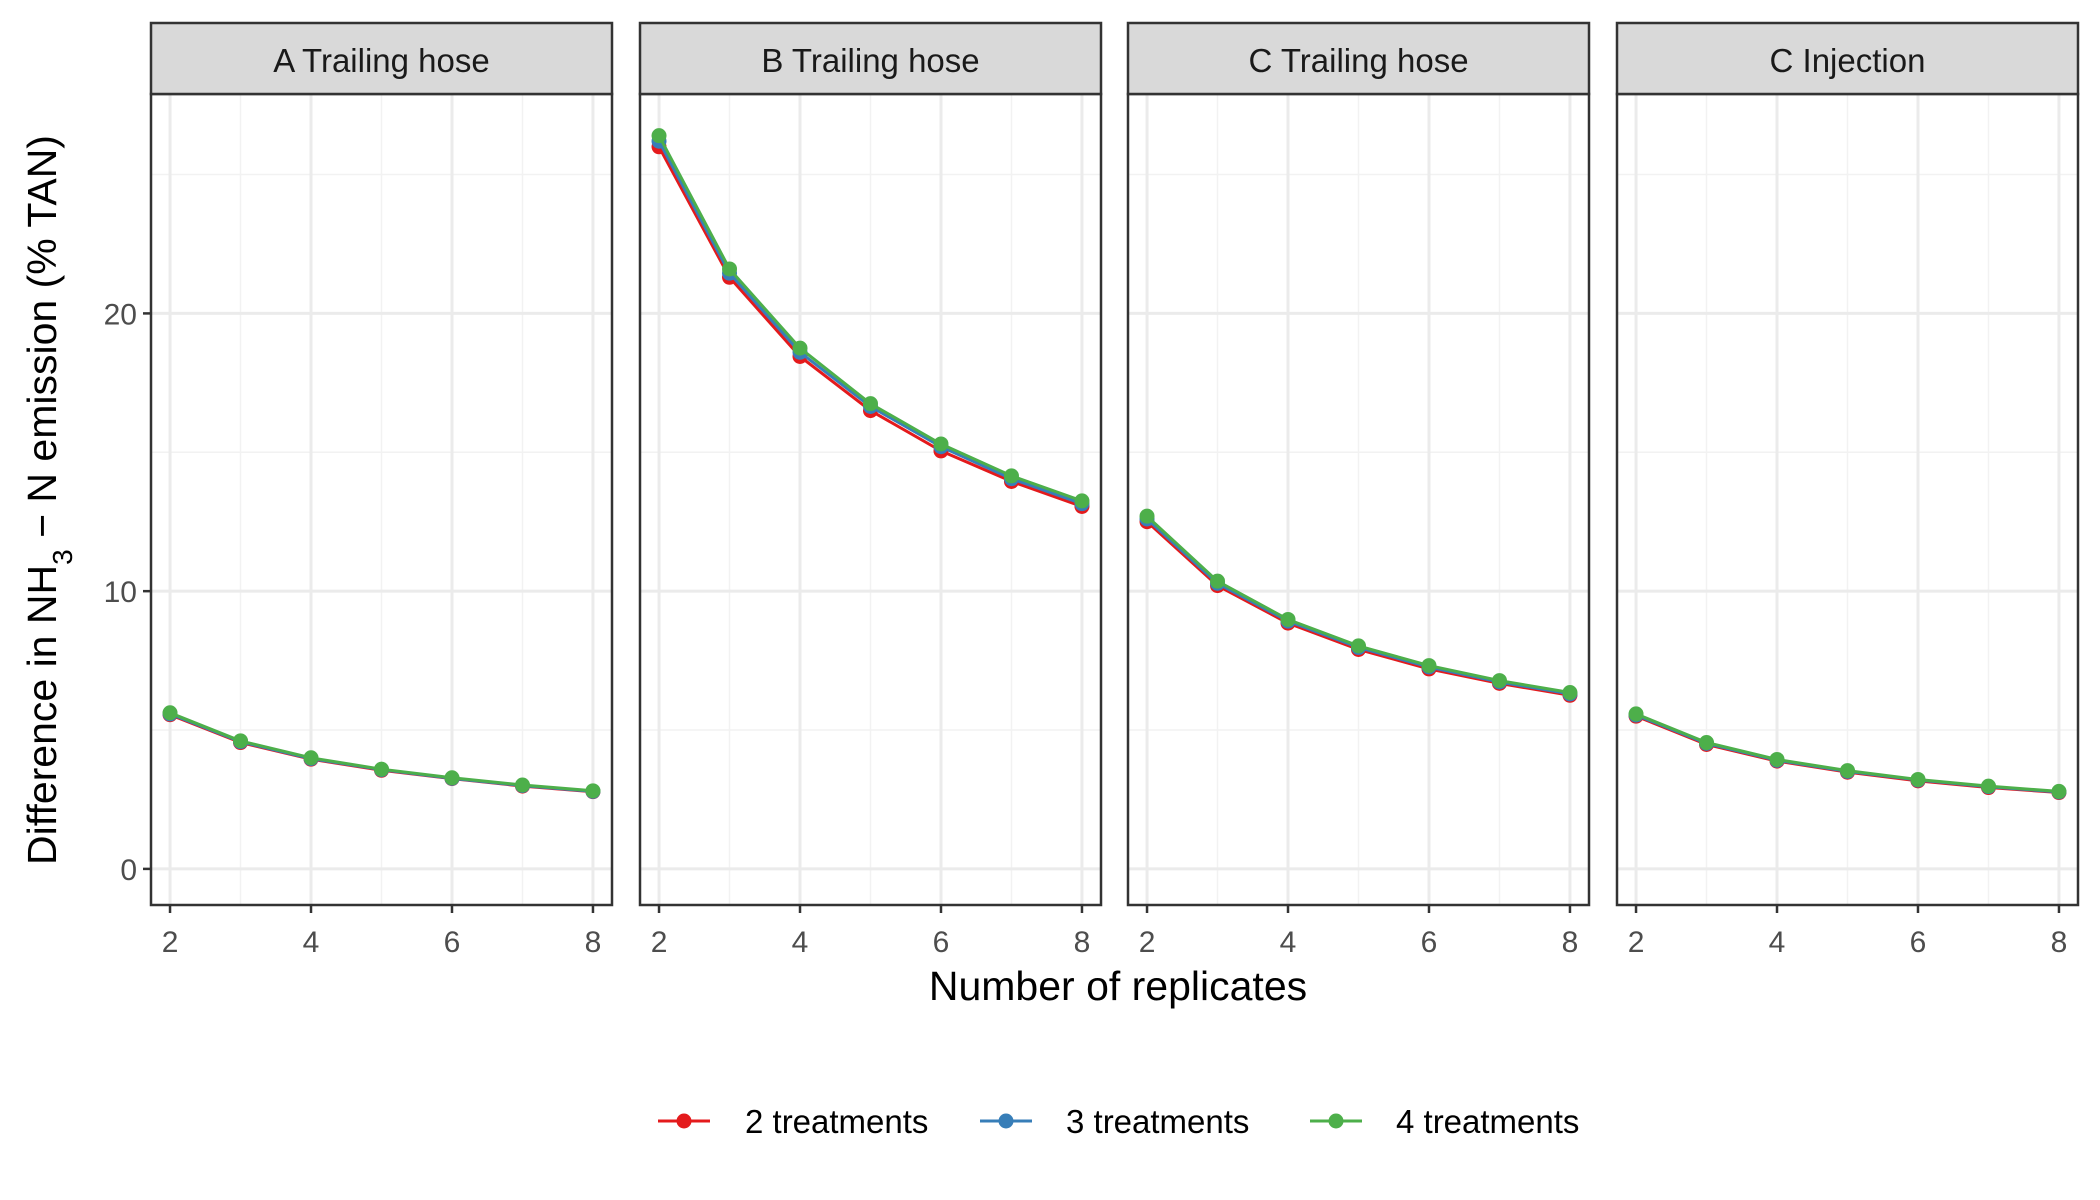 The image size is (2100, 1200). I want to click on y-axis-title-suffix: − N emission (% TAN), so click(42, 342).